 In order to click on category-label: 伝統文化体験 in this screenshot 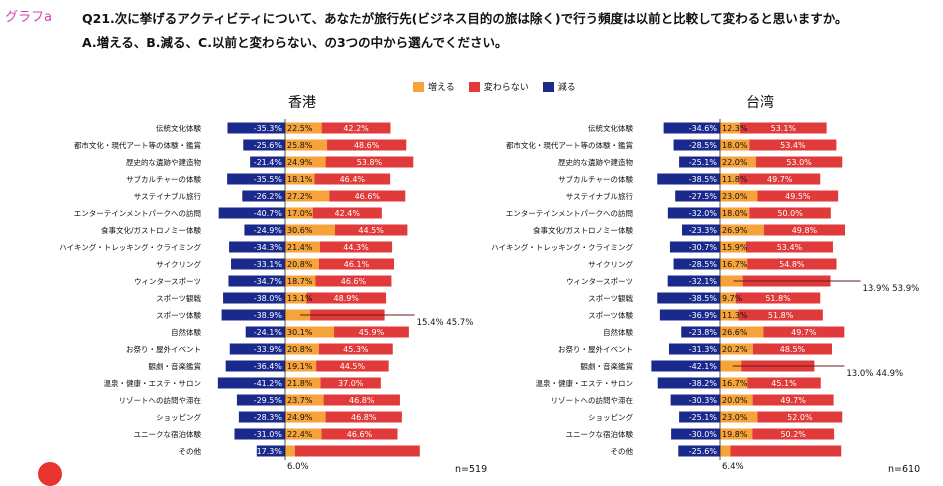, I will do `click(178, 128)`.